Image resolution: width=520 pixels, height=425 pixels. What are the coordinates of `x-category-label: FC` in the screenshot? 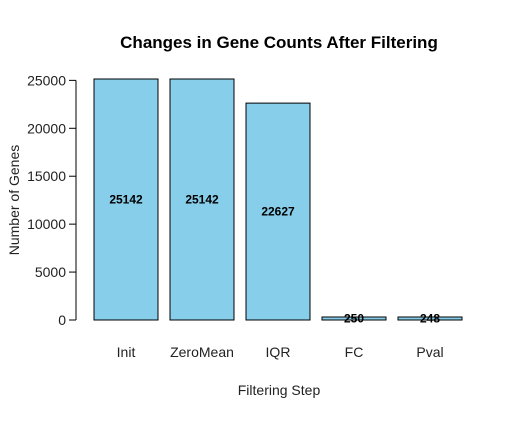 It's located at (354, 352).